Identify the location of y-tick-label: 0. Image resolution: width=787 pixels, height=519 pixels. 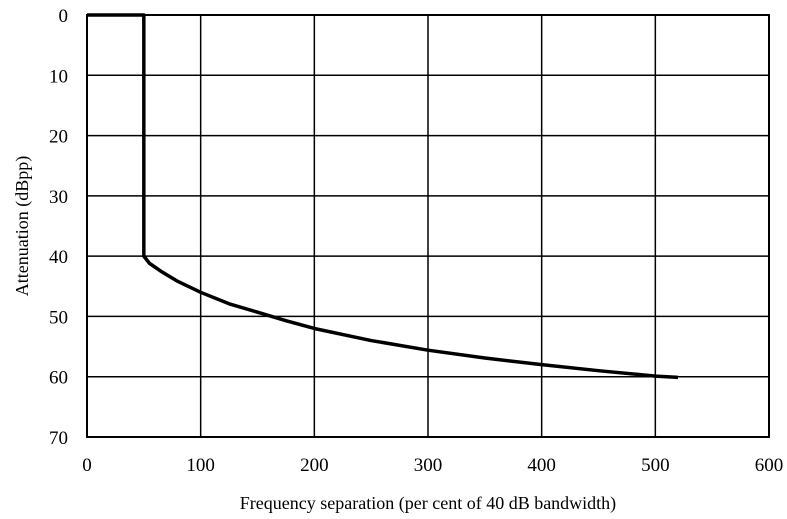
(64, 16).